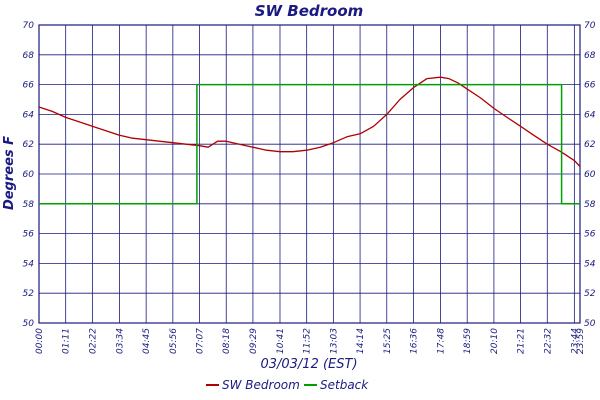 This screenshot has height=400, width=600. Describe the element at coordinates (29, 56) in the screenshot. I see `y-tick-label: 68` at that location.